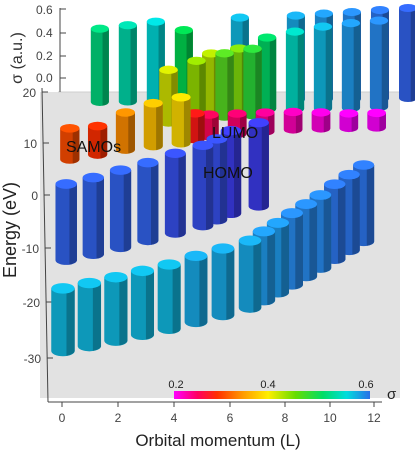 The height and width of the screenshot is (452, 415). What do you see at coordinates (374, 418) in the screenshot?
I see `momentum-tick-label: 12` at bounding box center [374, 418].